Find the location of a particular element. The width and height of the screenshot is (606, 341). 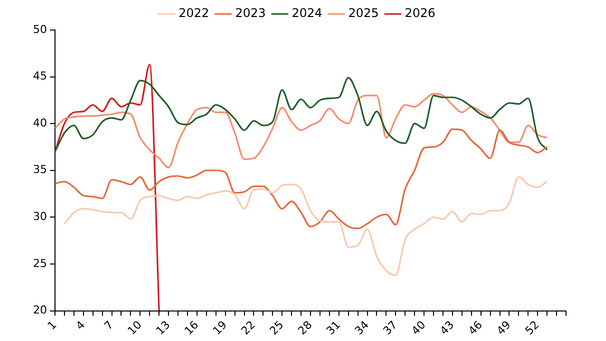

y-tick-label: 25 is located at coordinates (39, 263).